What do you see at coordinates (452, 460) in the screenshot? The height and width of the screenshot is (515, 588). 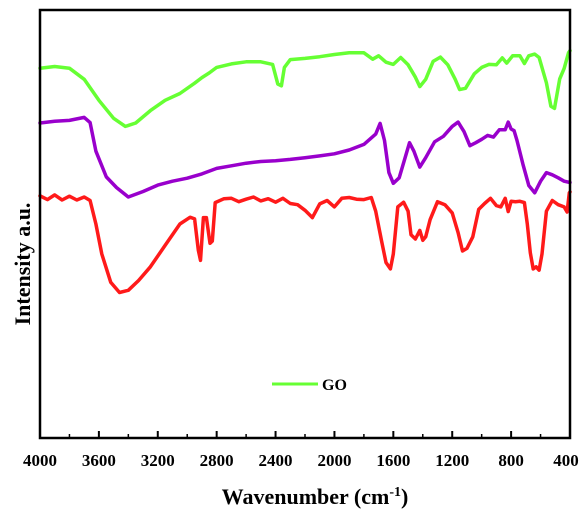 I see `x-tick-label-1200: 1200` at bounding box center [452, 460].